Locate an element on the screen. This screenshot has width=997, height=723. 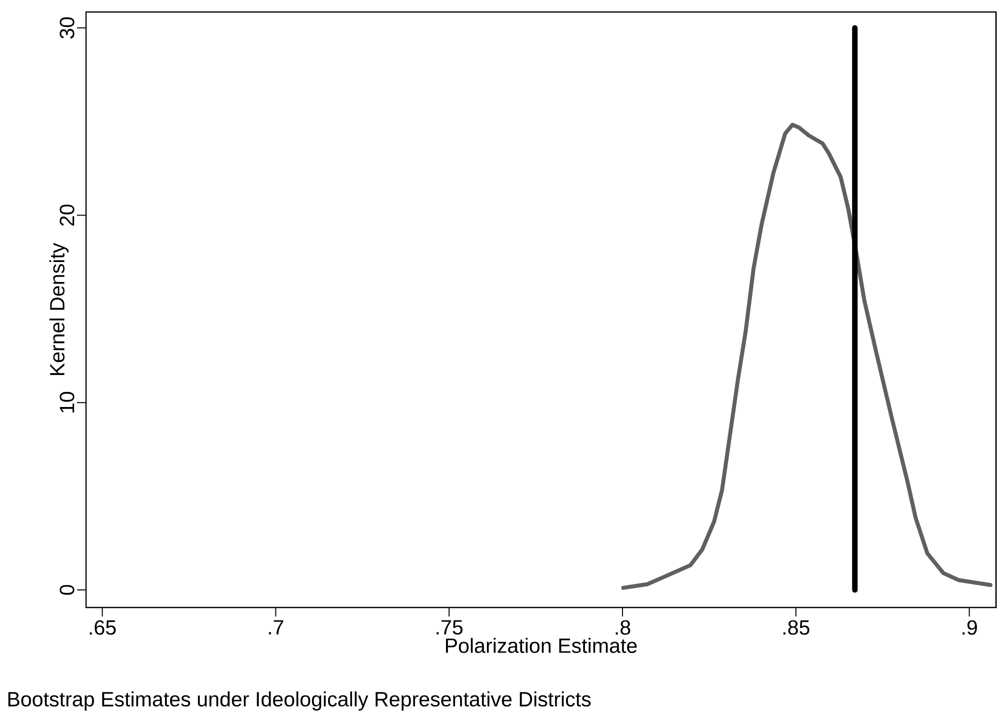
x-tick-label: .7 is located at coordinates (276, 627).